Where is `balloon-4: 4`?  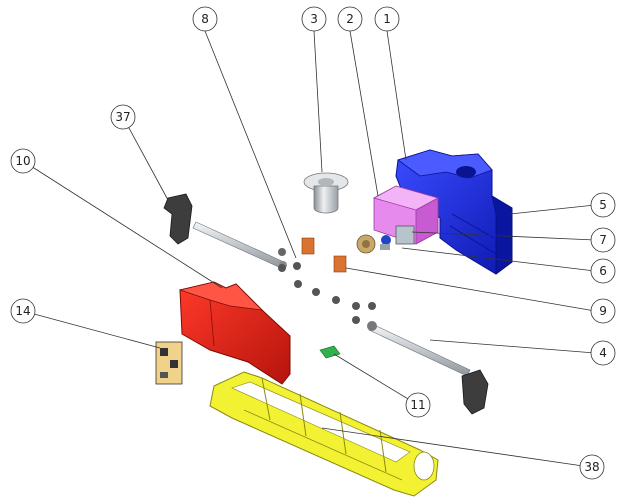
balloon-4: 4 is located at coordinates (603, 353).